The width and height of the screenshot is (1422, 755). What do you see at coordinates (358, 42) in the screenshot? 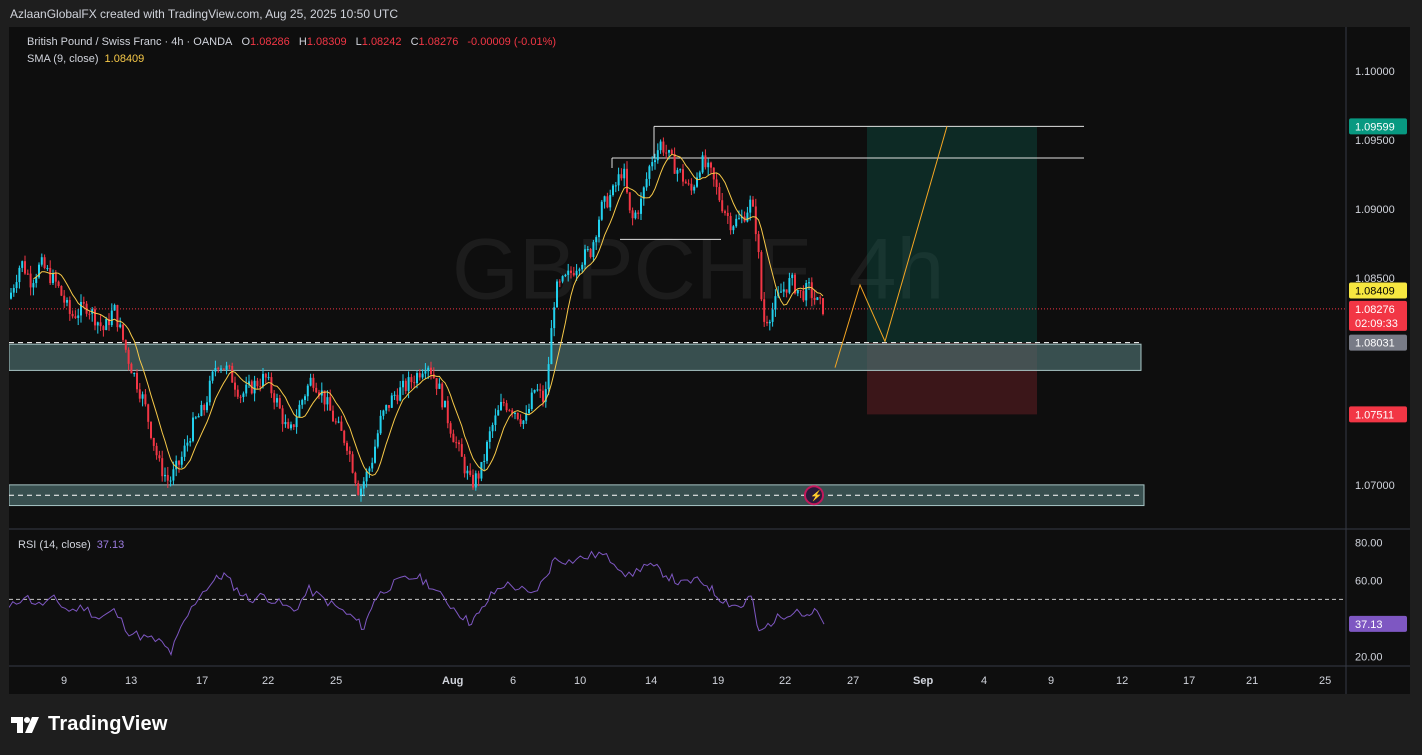
I see `ohlc-key-low: L` at bounding box center [358, 42].